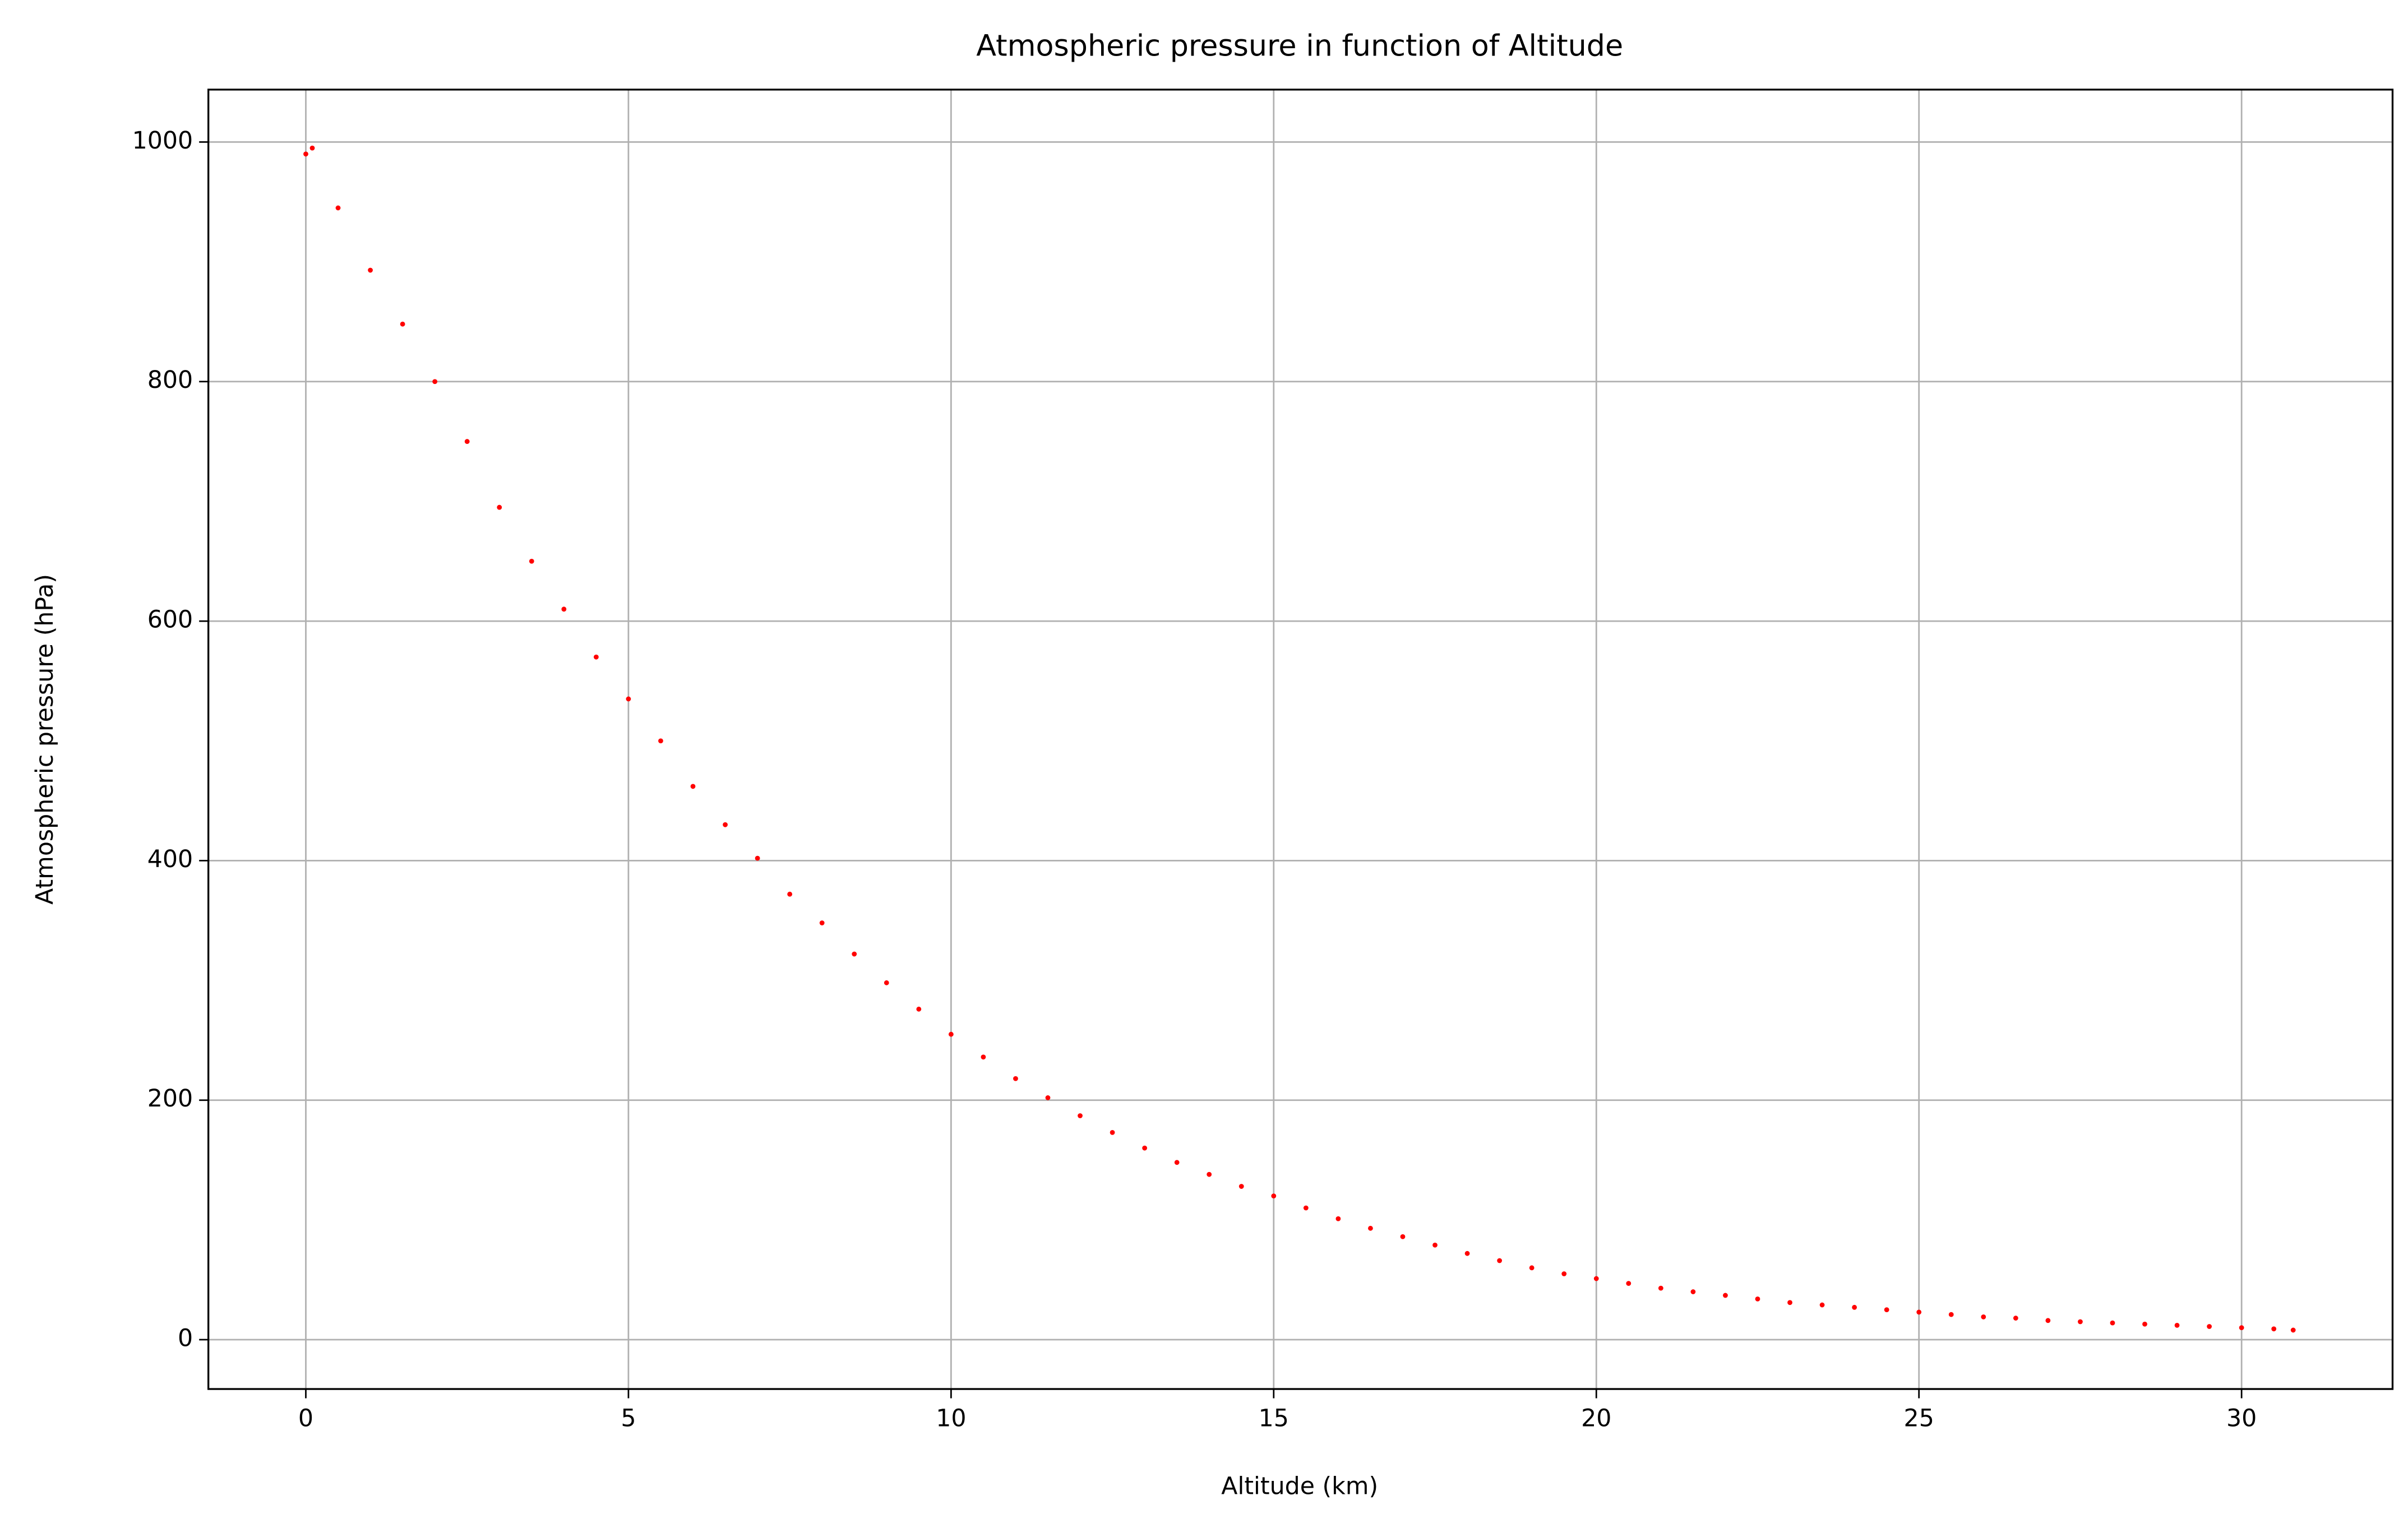 The height and width of the screenshot is (1528, 2408). What do you see at coordinates (170, 1099) in the screenshot?
I see `y-tick-label: 200` at bounding box center [170, 1099].